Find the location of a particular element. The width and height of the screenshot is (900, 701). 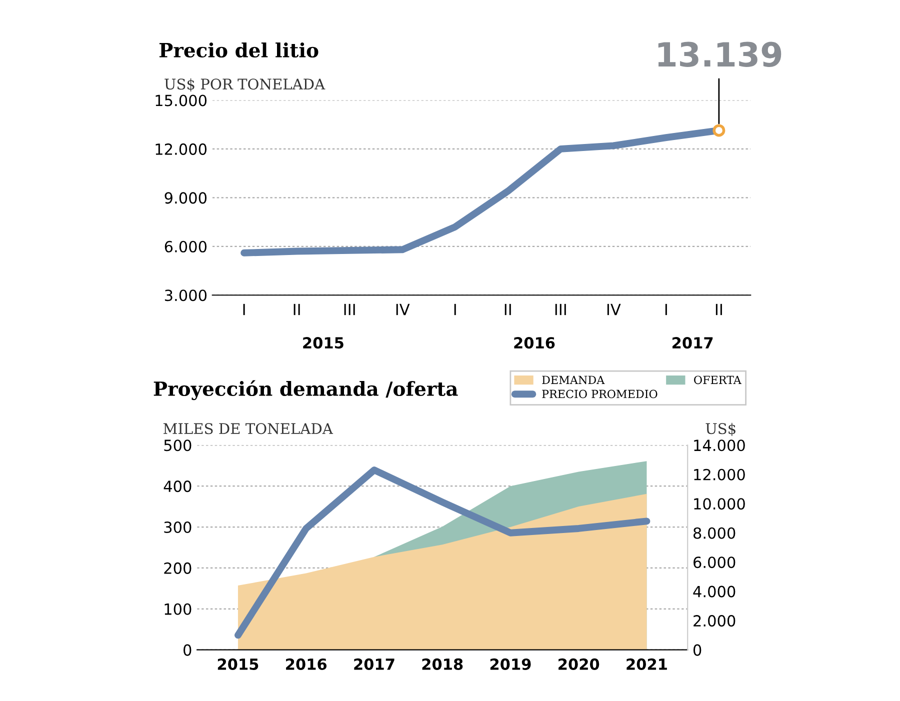

y-tick-label: 9.000 is located at coordinates (185, 198).